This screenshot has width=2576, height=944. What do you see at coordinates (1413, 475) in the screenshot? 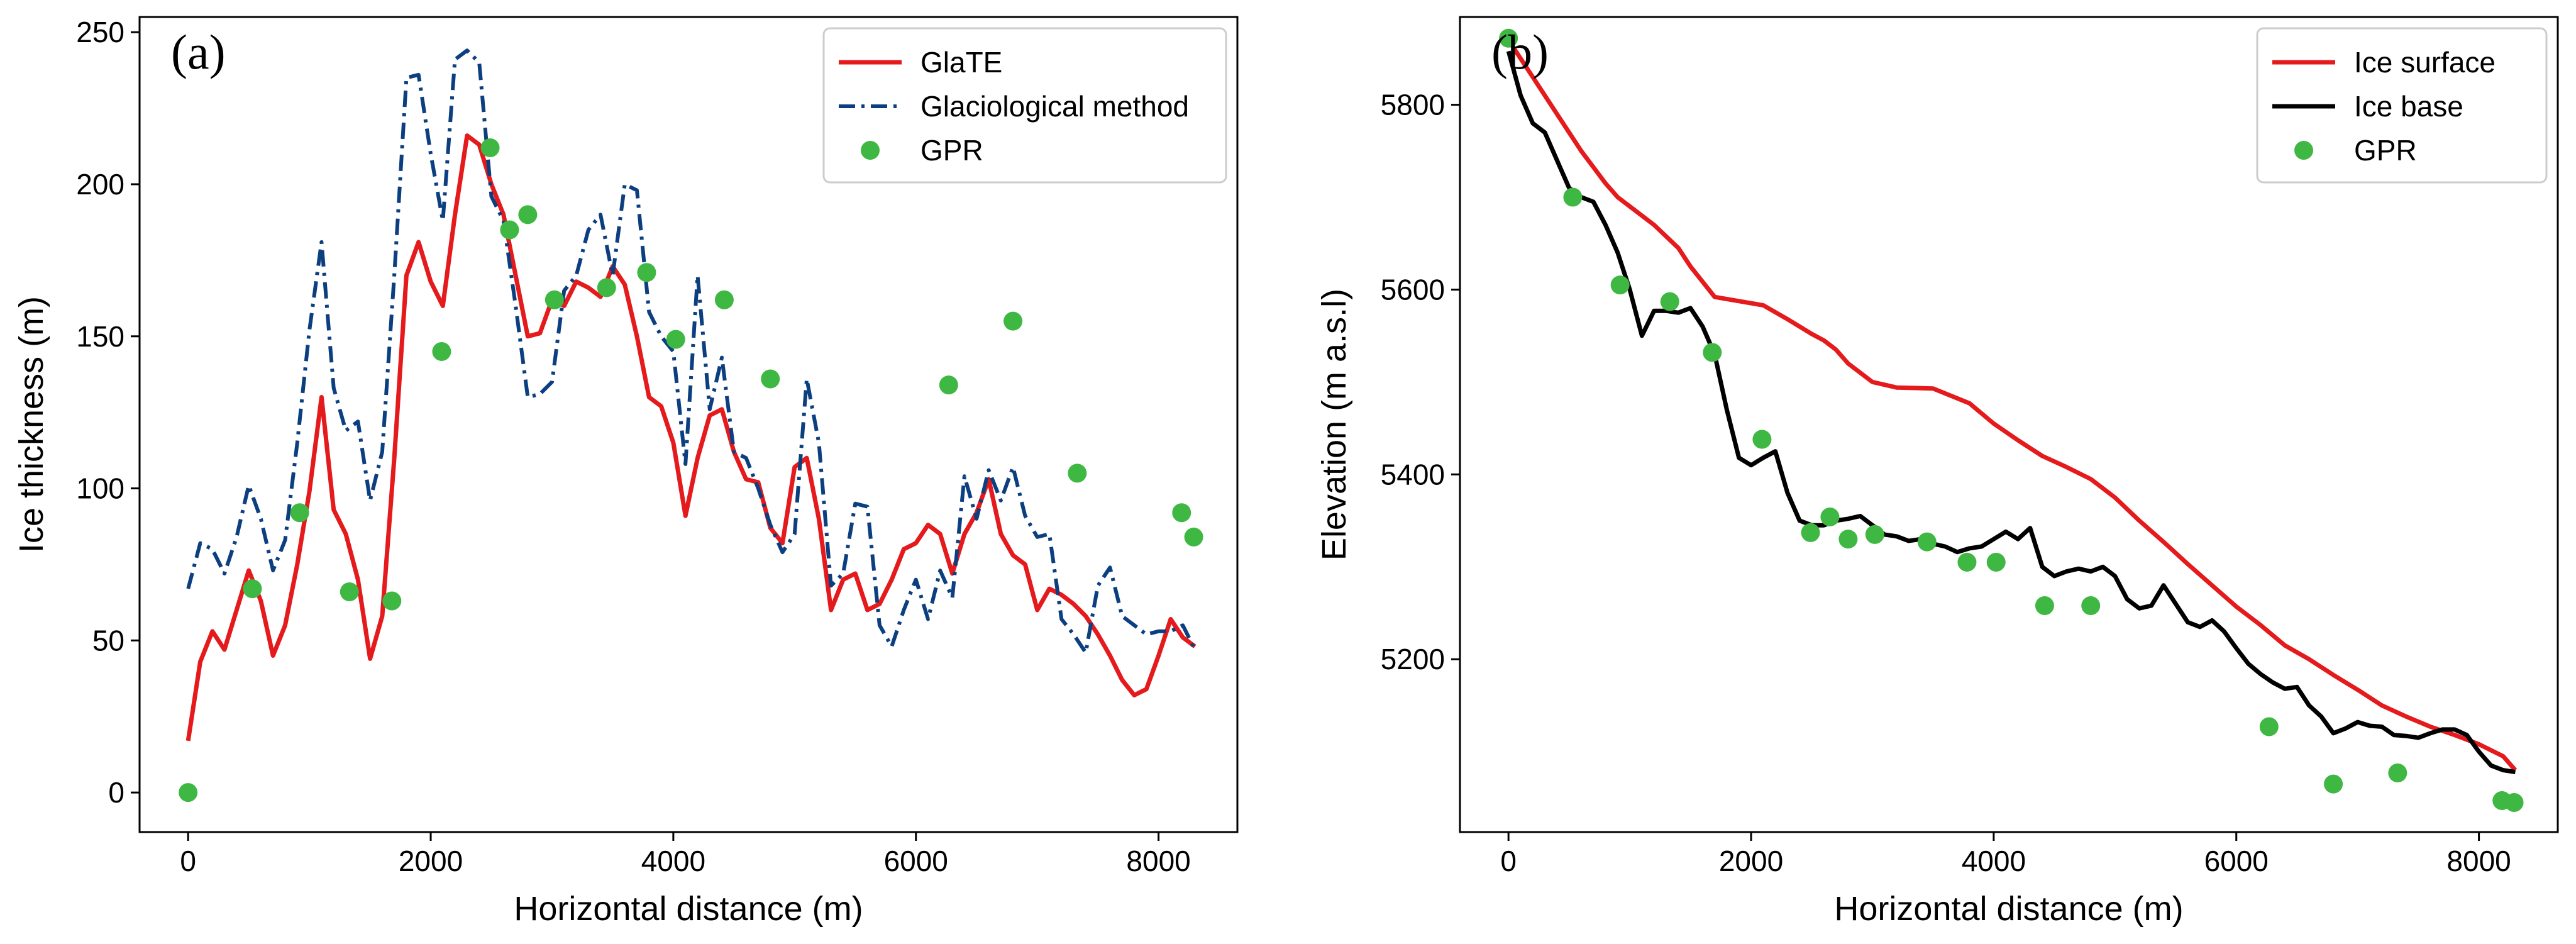
I see `panel-b-y-tick-label: 5400` at bounding box center [1413, 475].